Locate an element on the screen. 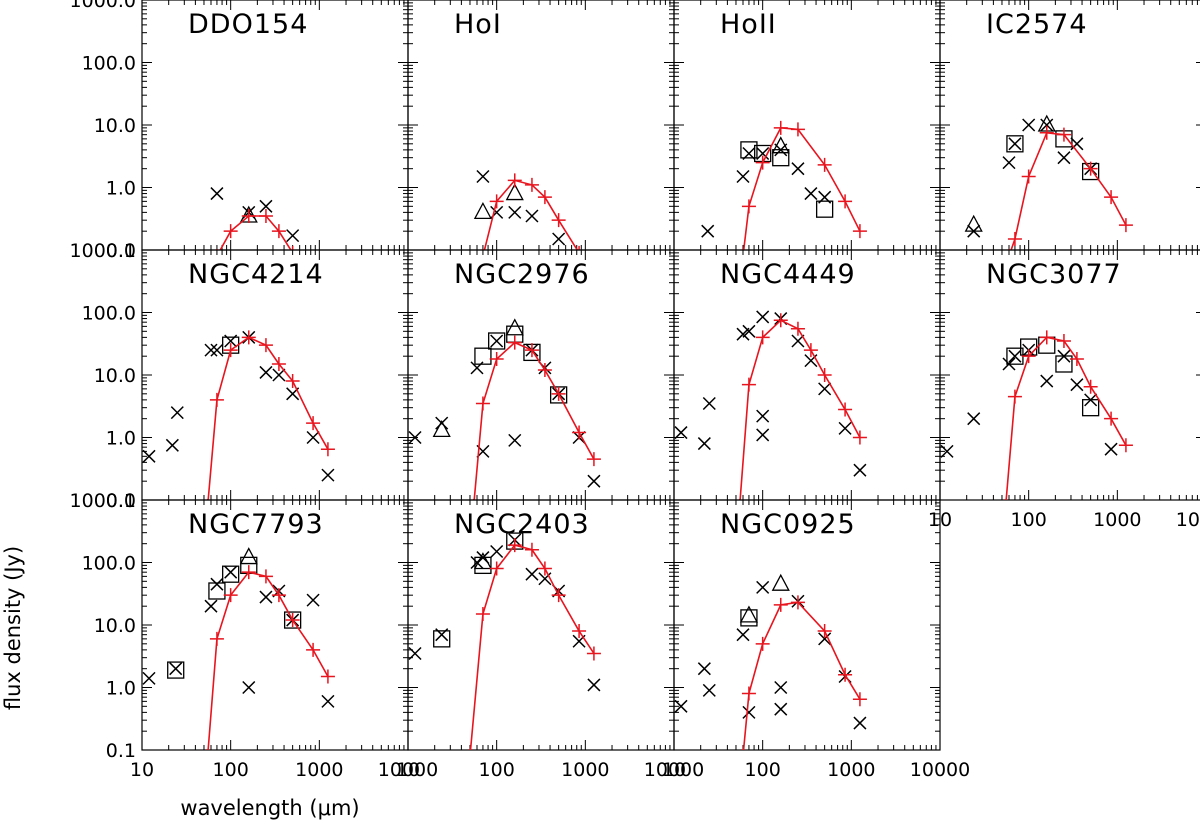 The width and height of the screenshot is (1200, 828). panel-ngc4214: 0.1 1.0 10.0 100.0 1000.0 NGC4214 is located at coordinates (239, 376).